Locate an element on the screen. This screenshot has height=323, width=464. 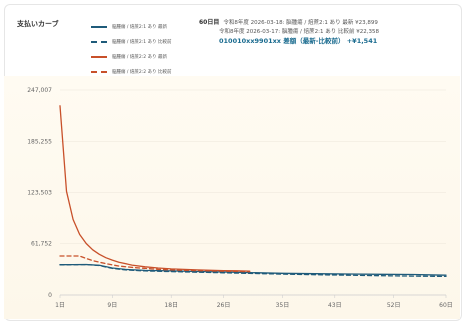
card-title: 支払いカーブ is located at coordinates (38, 24).